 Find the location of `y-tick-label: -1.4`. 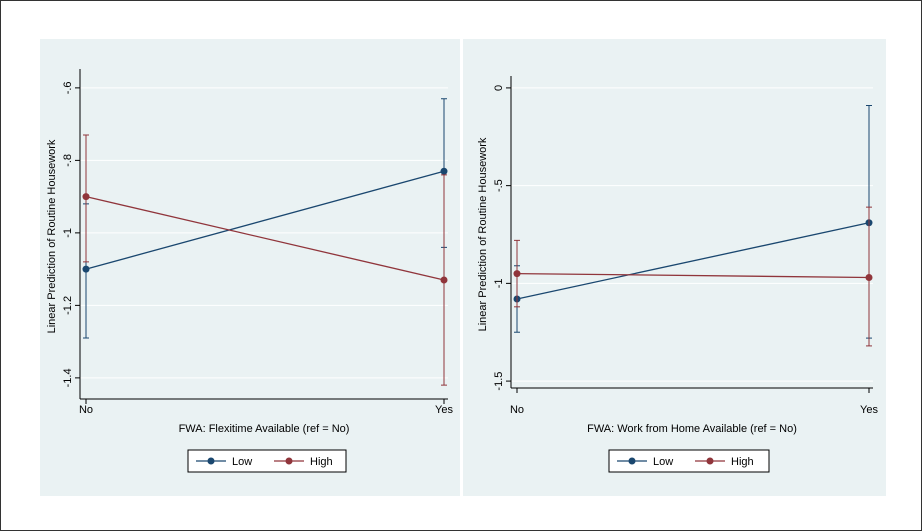

y-tick-label: -1.4 is located at coordinates (68, 377).